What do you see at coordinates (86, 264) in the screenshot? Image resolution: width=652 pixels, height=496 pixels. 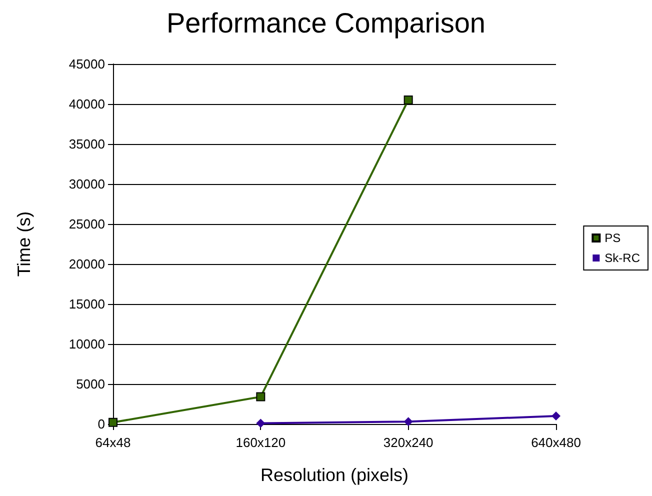 I see `y-tick-label: 20000` at bounding box center [86, 264].